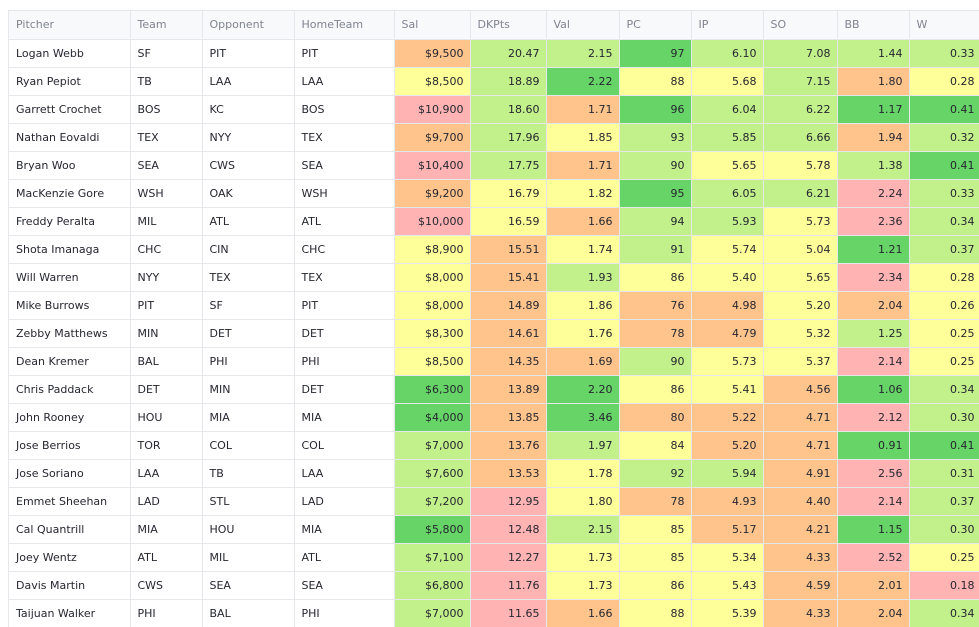  I want to click on cell-w: 0.30, so click(944, 417).